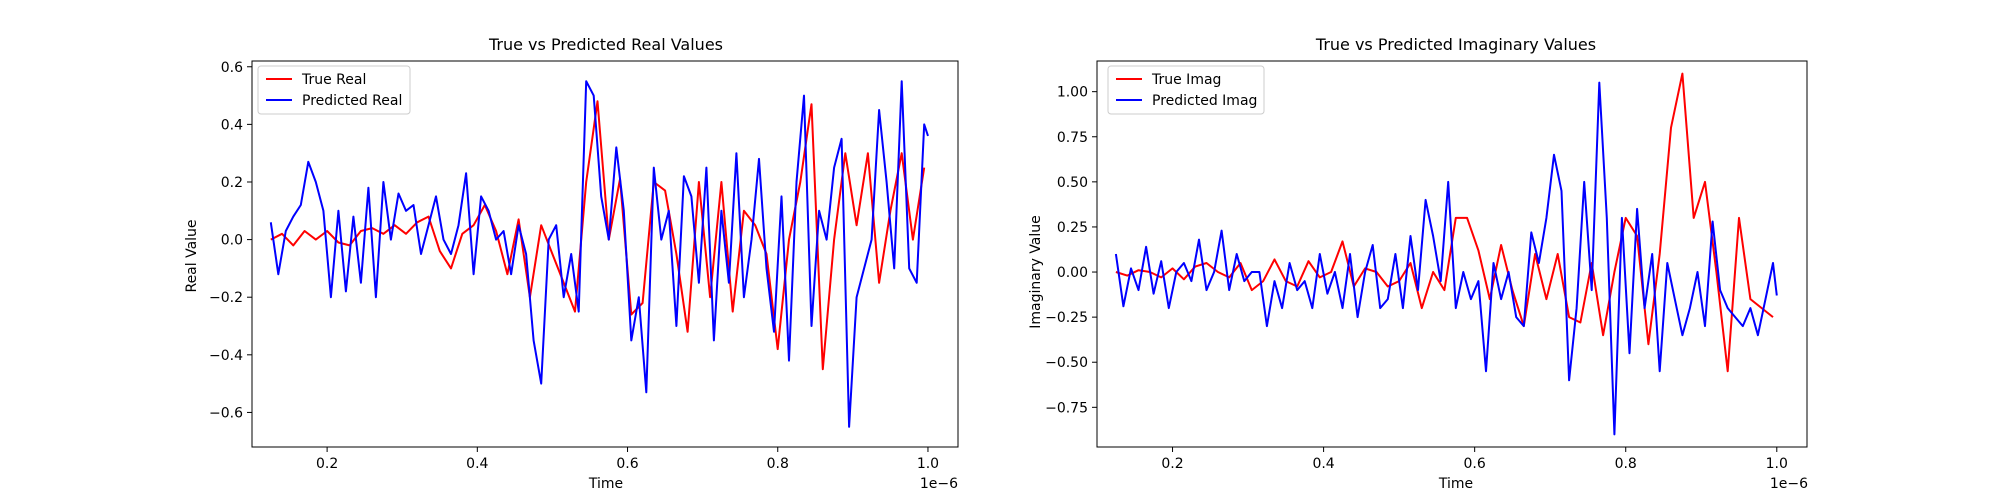  Describe the element at coordinates (1072, 93) in the screenshot. I see `y-tick-label: 1.00` at that location.